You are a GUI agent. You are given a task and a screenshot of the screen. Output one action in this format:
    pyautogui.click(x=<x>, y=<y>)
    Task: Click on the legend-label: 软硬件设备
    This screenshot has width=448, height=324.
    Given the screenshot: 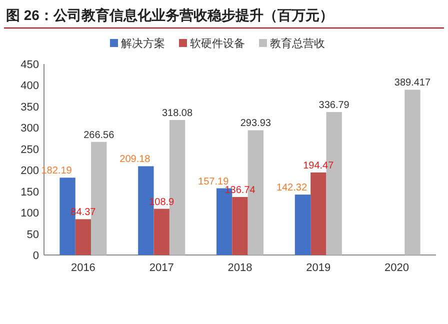 What is the action you would take?
    pyautogui.click(x=217, y=44)
    